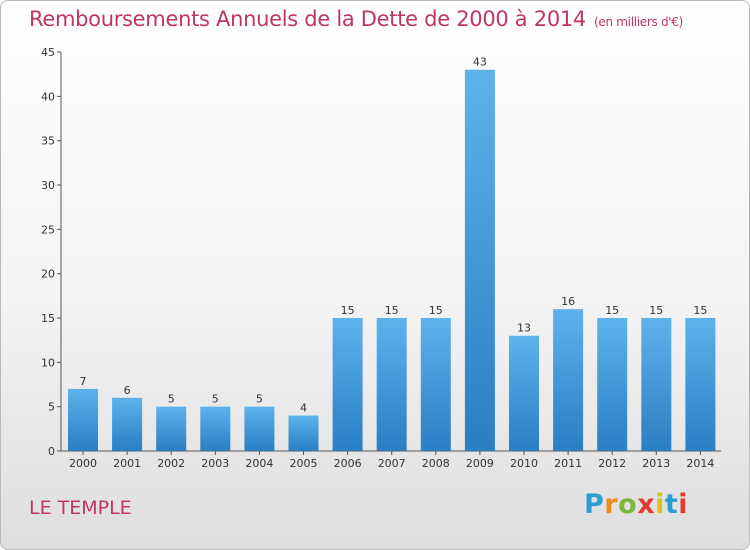 The image size is (750, 550). I want to click on chart-unit: (en milliers d'€), so click(639, 22).